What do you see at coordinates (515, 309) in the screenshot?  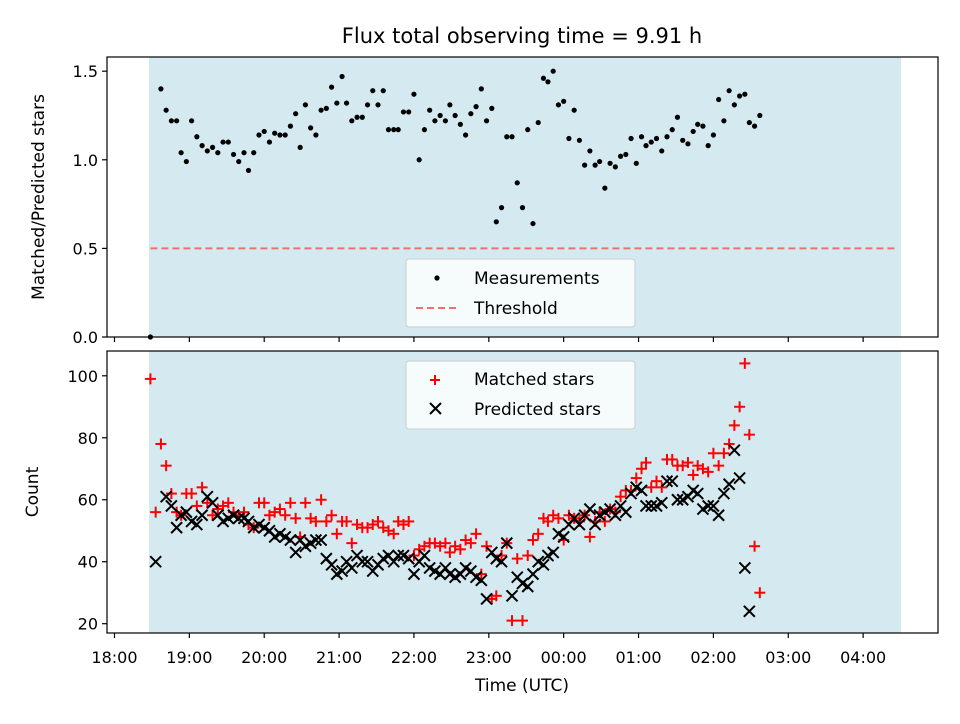 I see `legend-threshold-label: Threshold` at bounding box center [515, 309].